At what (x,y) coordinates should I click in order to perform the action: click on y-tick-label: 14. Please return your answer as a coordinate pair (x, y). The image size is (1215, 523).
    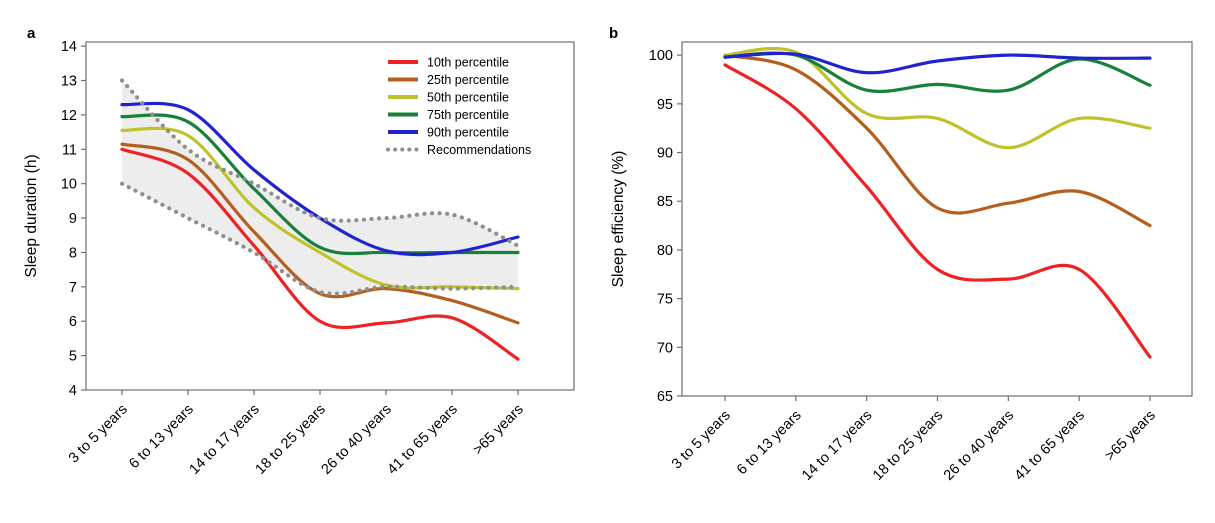
    Looking at the image, I should click on (69, 47).